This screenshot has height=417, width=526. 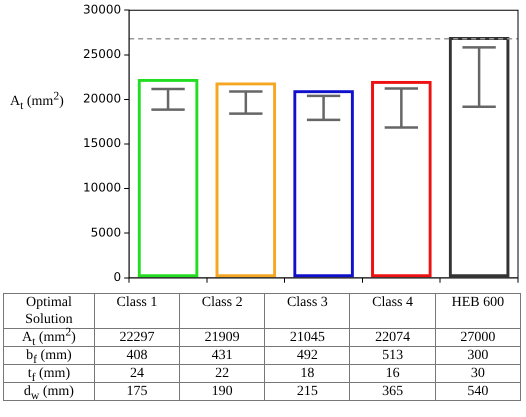 What do you see at coordinates (137, 311) in the screenshot?
I see `x-tick-label: Class 1` at bounding box center [137, 311].